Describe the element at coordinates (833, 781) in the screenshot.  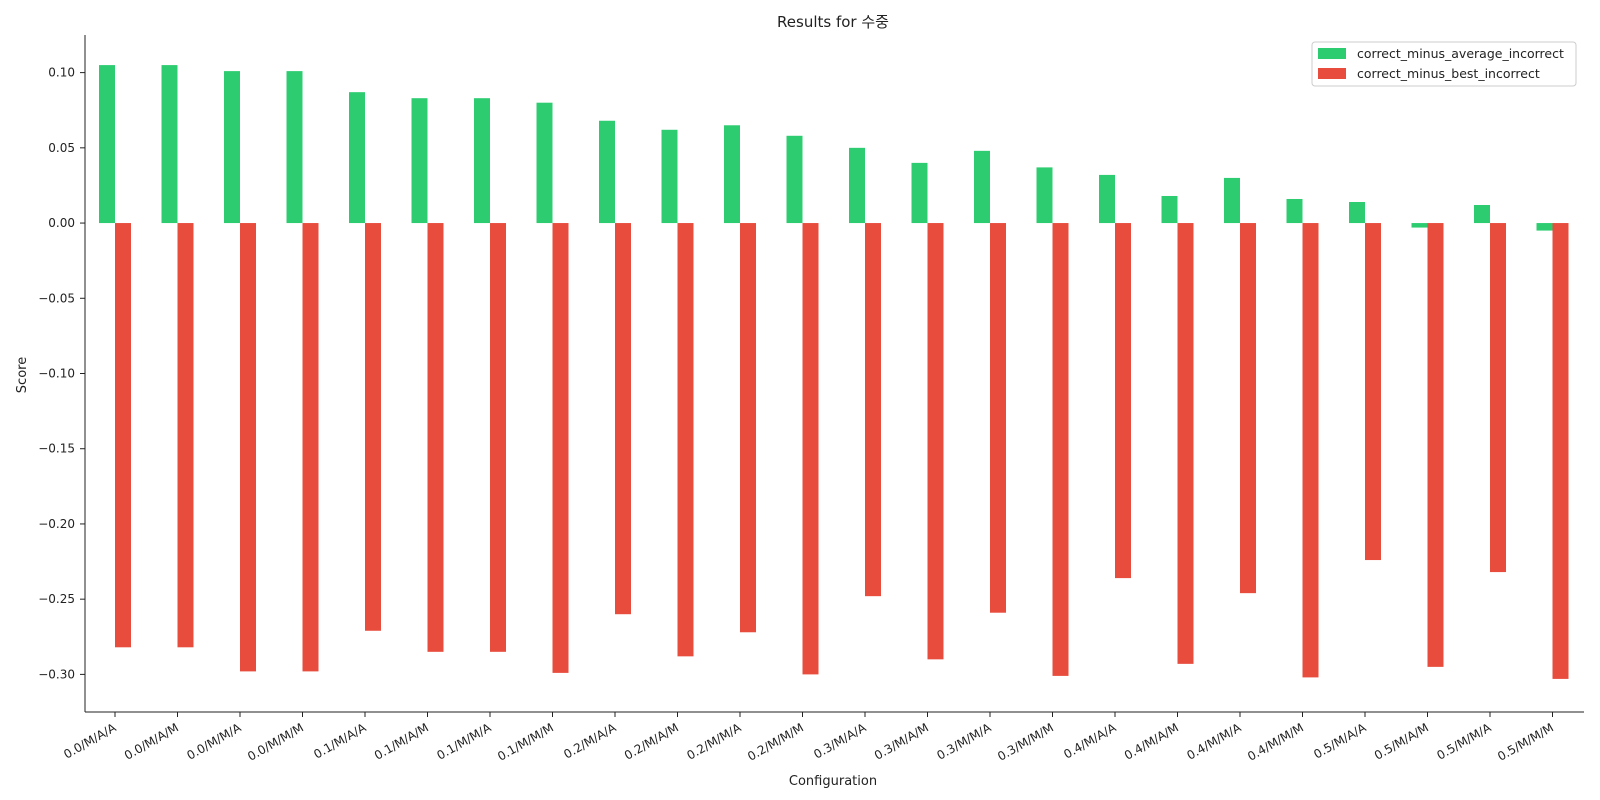
I see `x-axis-label: Configuration` at that location.